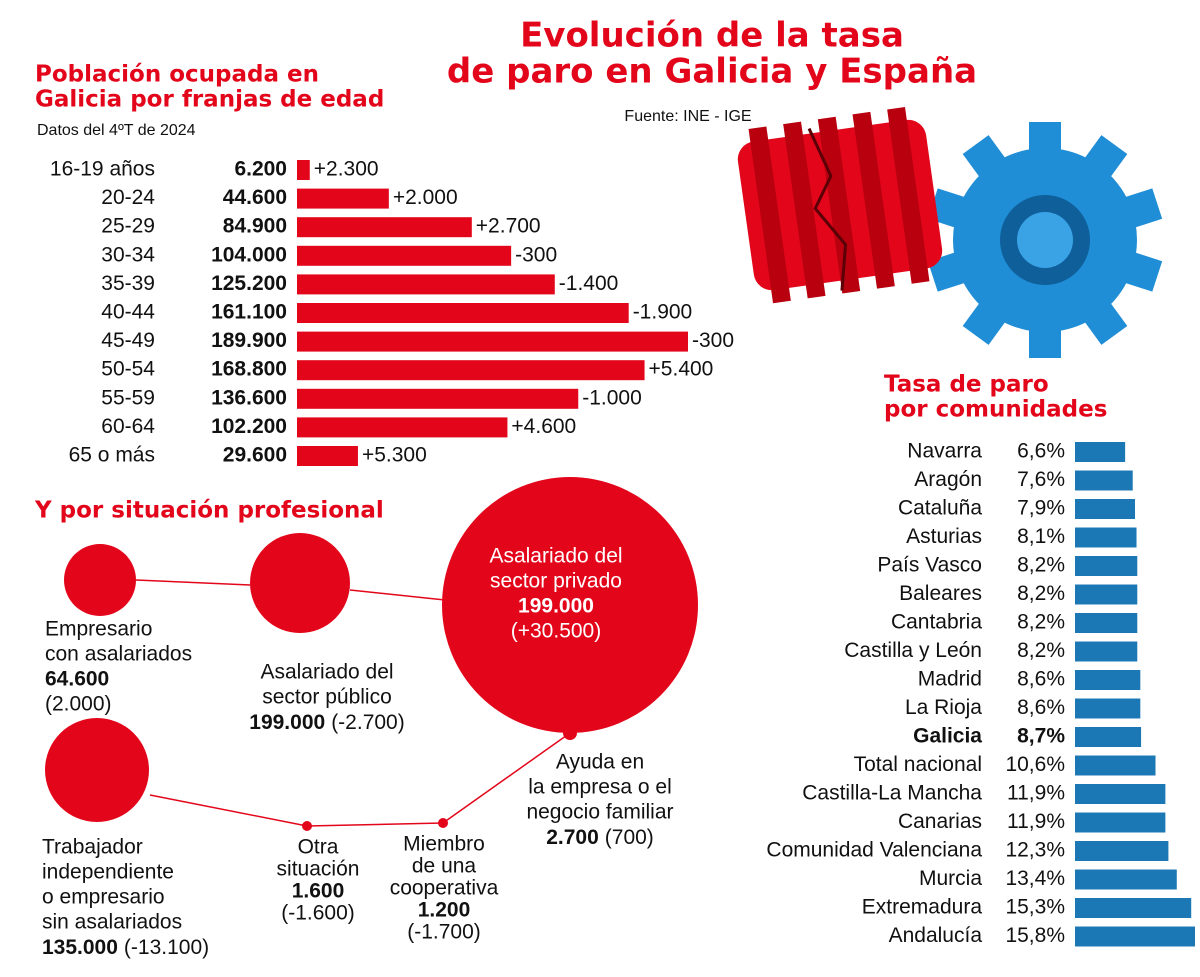  What do you see at coordinates (444, 932) in the screenshot?
I see `change-label: (-1.700)` at bounding box center [444, 932].